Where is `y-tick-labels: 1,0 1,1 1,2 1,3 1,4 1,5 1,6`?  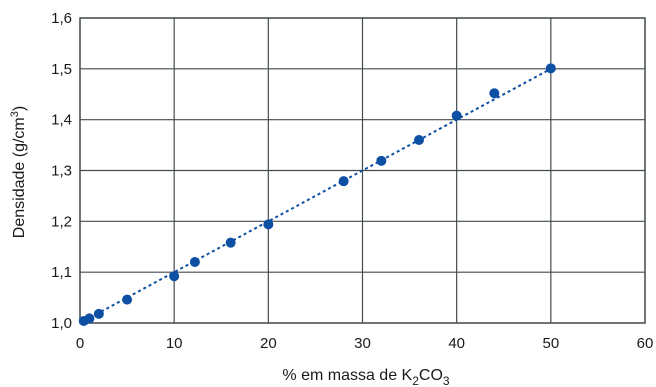 y-tick-labels: 1,0 1,1 1,2 1,3 1,4 1,5 1,6 is located at coordinates (61, 171).